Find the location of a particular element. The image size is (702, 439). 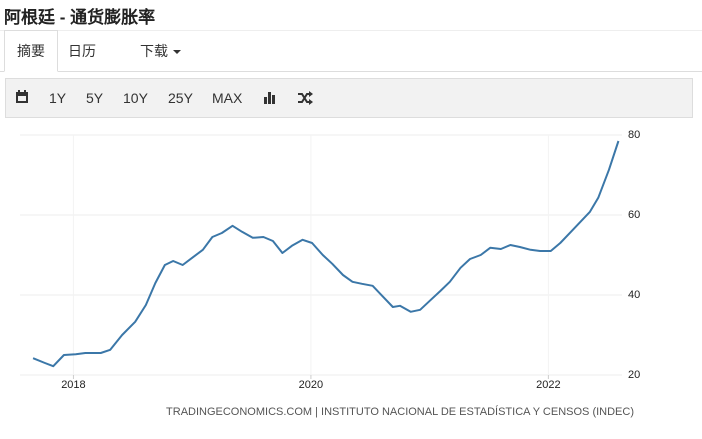

tab: 日历 is located at coordinates (82, 51).